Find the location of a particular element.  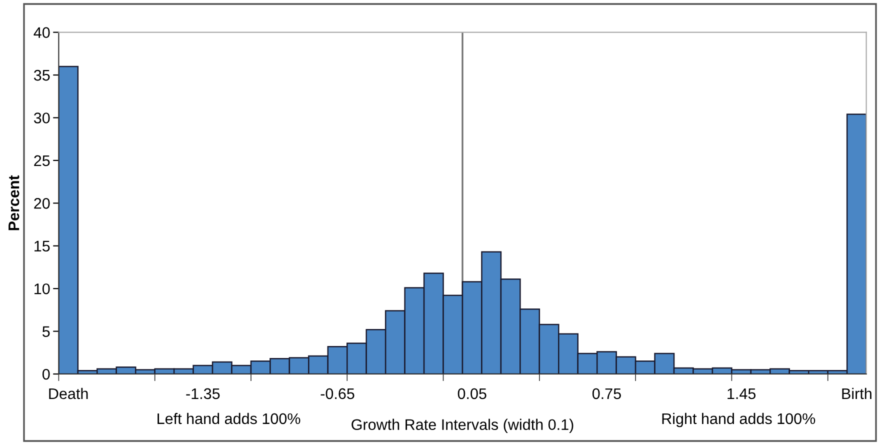

y-tick-label: 30 is located at coordinates (42, 118).